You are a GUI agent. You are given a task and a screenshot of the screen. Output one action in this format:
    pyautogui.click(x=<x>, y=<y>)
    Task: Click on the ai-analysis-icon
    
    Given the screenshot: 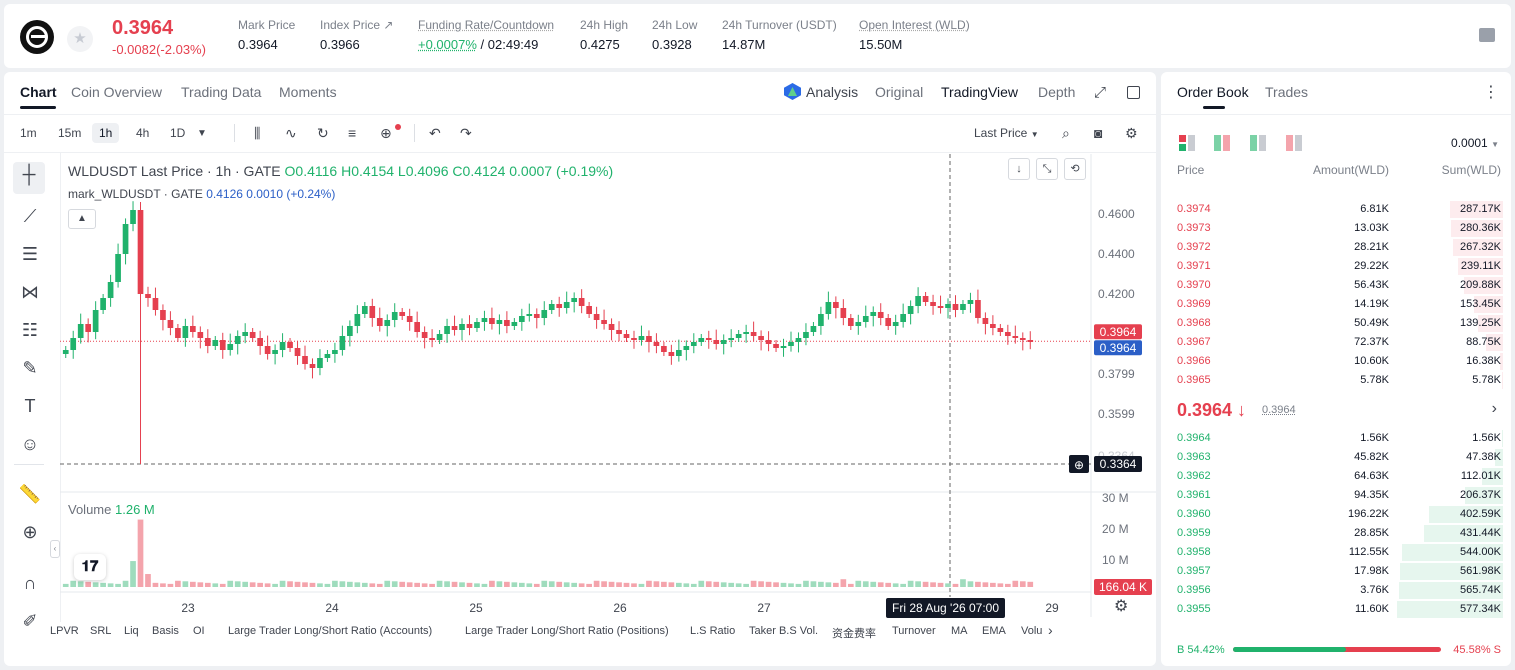 What is the action you would take?
    pyautogui.click(x=792, y=91)
    